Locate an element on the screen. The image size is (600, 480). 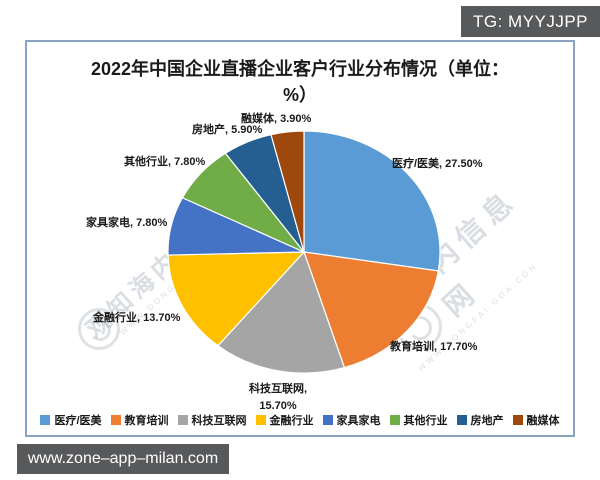
legend-item-medical: 医疗/医美 is located at coordinates (71, 420).